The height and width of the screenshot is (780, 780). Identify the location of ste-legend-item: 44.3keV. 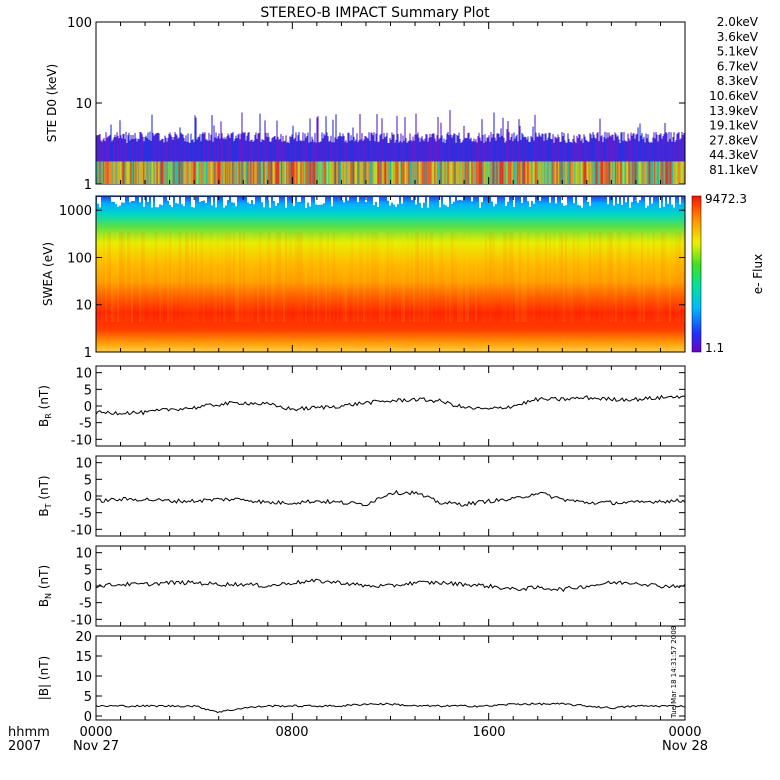
(734, 155).